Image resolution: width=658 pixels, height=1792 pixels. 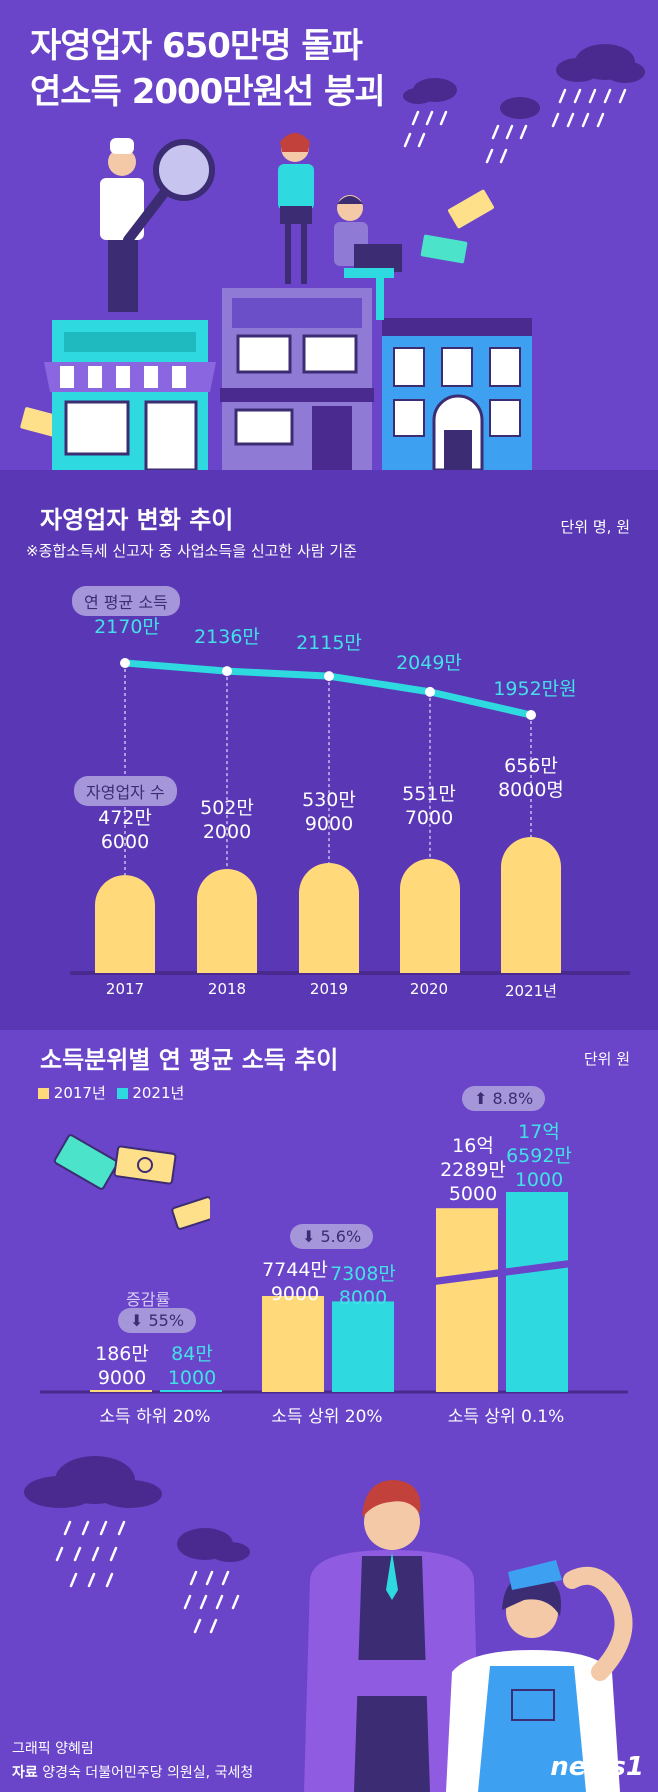 What do you see at coordinates (191, 551) in the screenshot?
I see `chart-1-subtitle: ※종합소득세 신고자 중 사업소득을 신고한 사람 기준` at bounding box center [191, 551].